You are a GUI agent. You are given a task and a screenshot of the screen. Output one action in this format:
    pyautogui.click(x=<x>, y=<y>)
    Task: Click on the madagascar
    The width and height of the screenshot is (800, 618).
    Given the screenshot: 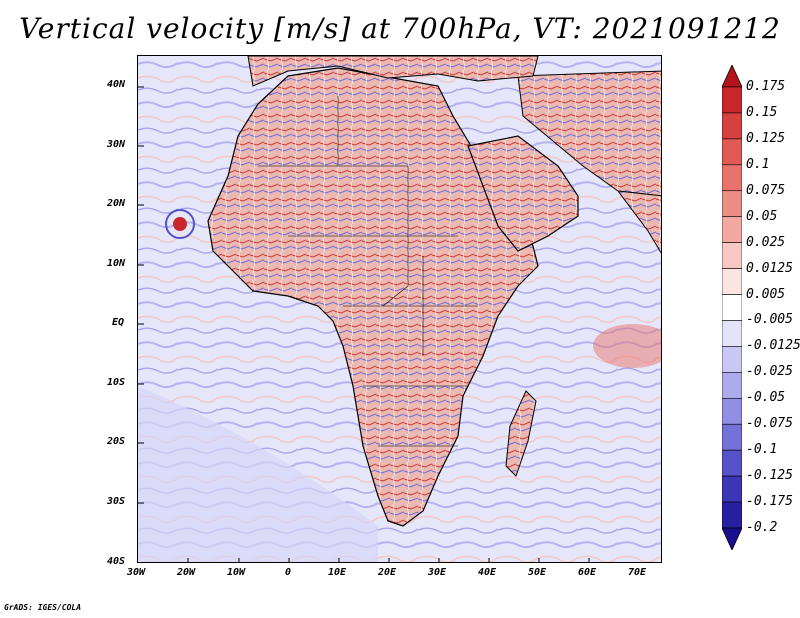 What is the action you would take?
    pyautogui.click(x=521, y=433)
    